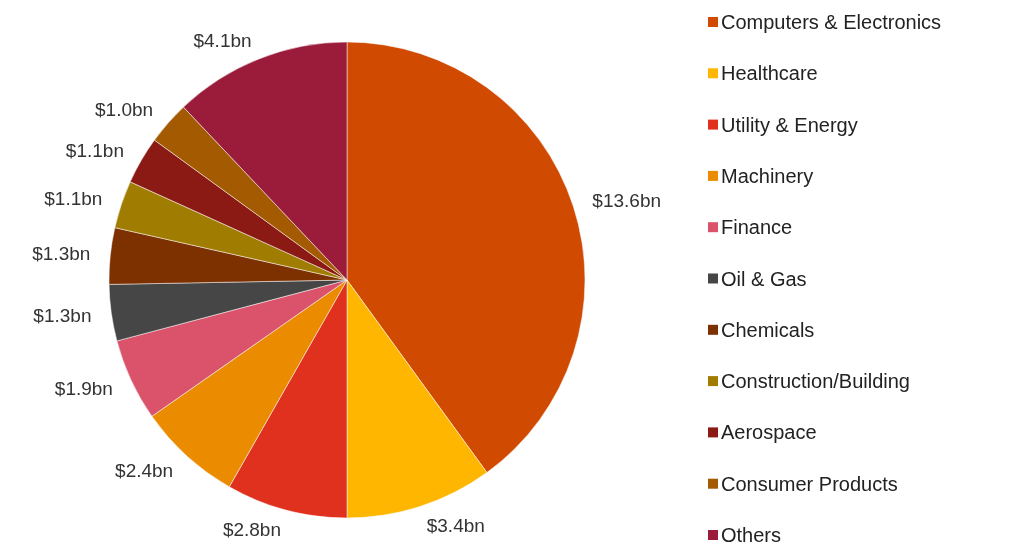 The height and width of the screenshot is (559, 1033). What do you see at coordinates (222, 40) in the screenshot?
I see `data-label: $4.1bn` at bounding box center [222, 40].